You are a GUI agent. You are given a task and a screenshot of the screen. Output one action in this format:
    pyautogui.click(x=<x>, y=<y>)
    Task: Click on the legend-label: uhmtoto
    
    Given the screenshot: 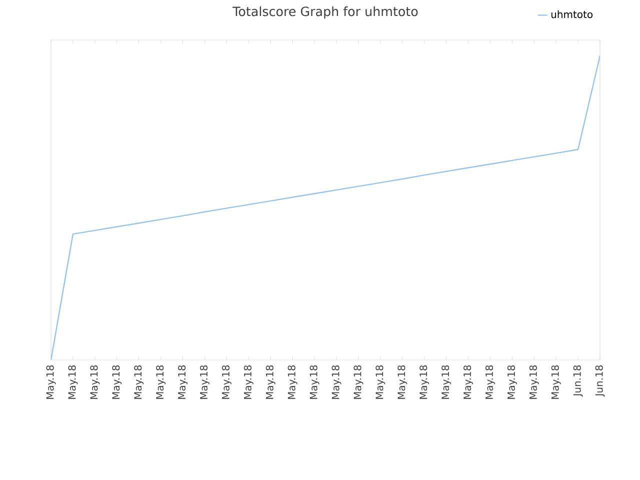 What is the action you would take?
    pyautogui.click(x=572, y=14)
    